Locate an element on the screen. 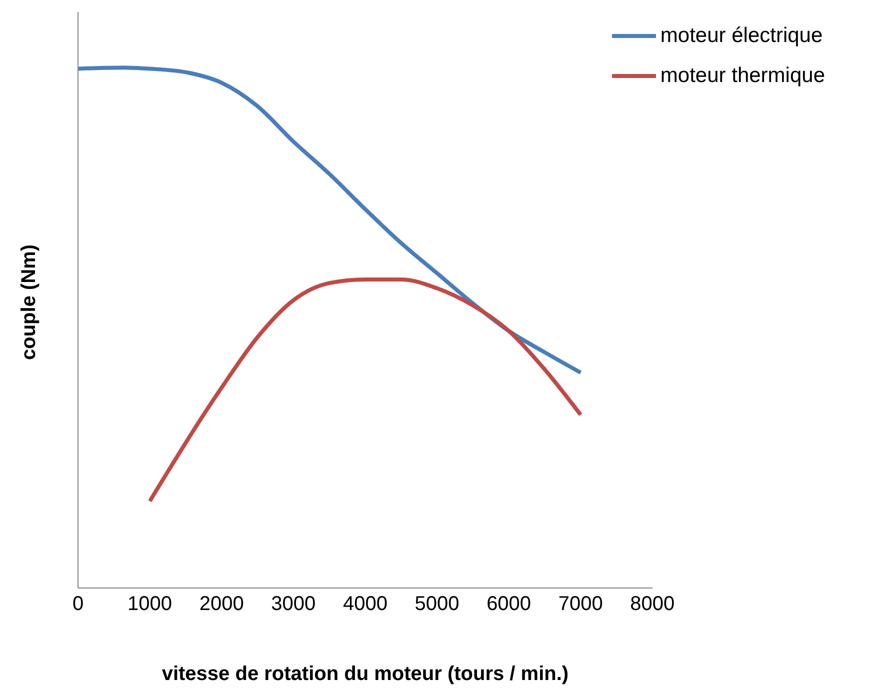 The height and width of the screenshot is (694, 893). y-axis-title: couple (Nm) is located at coordinates (29, 302).